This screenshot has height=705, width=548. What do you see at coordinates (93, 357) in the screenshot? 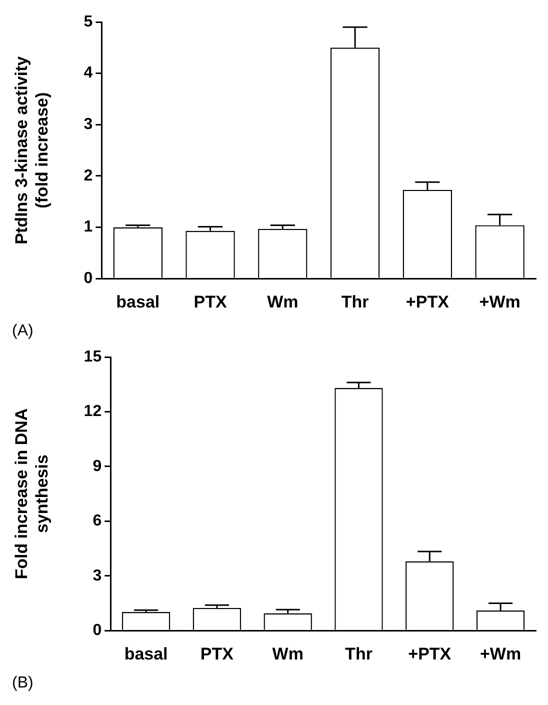
I see `y-tick-label: 15` at bounding box center [93, 357].